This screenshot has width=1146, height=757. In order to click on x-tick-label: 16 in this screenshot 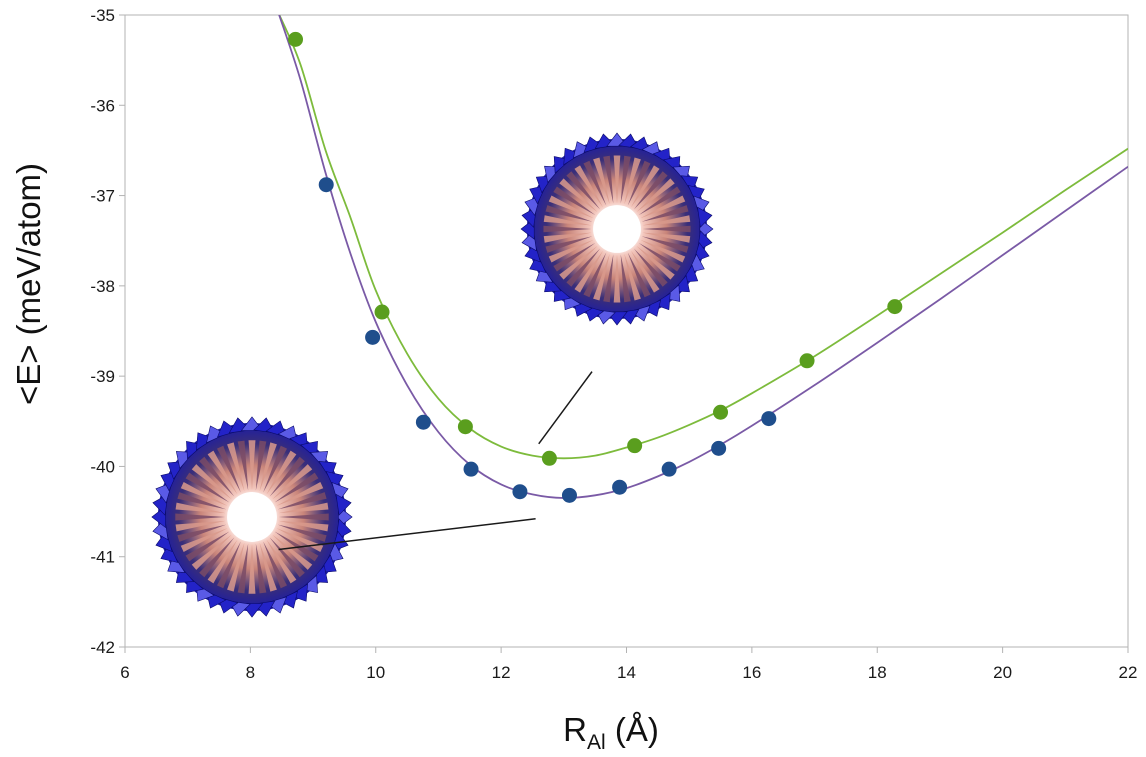, I will do `click(751, 672)`.